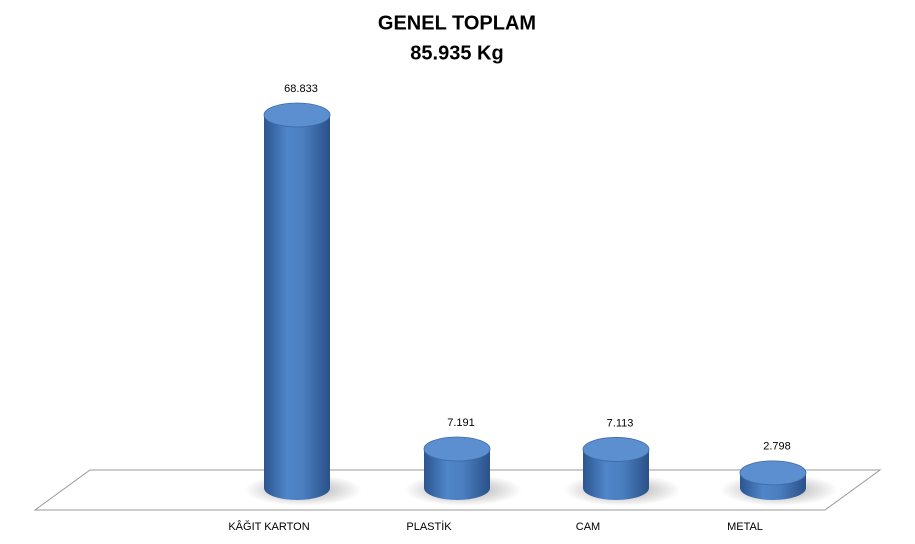  What do you see at coordinates (457, 23) in the screenshot?
I see `chart-title: GENEL TOPLAM` at bounding box center [457, 23].